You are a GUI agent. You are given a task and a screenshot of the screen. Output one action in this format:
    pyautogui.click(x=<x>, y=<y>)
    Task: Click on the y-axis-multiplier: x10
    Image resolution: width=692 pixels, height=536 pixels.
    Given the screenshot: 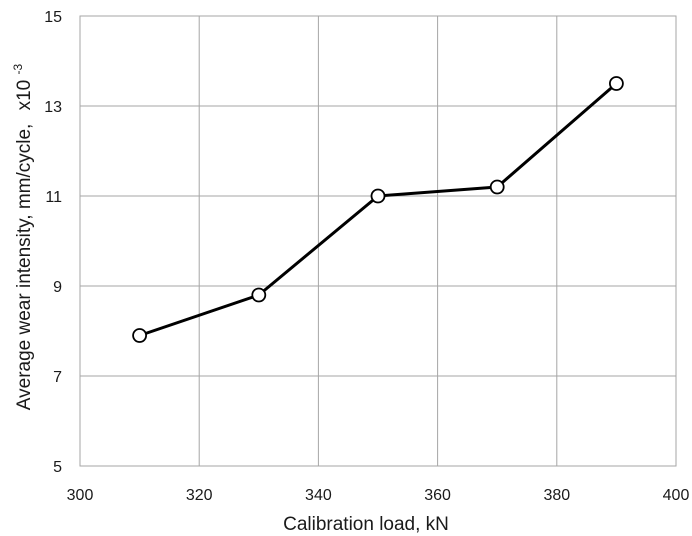 What is the action you would take?
    pyautogui.click(x=24, y=95)
    